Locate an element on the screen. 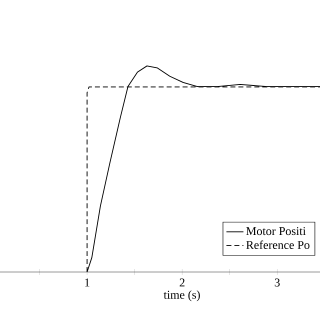  legend-label: Reference Po is located at coordinates (278, 245).